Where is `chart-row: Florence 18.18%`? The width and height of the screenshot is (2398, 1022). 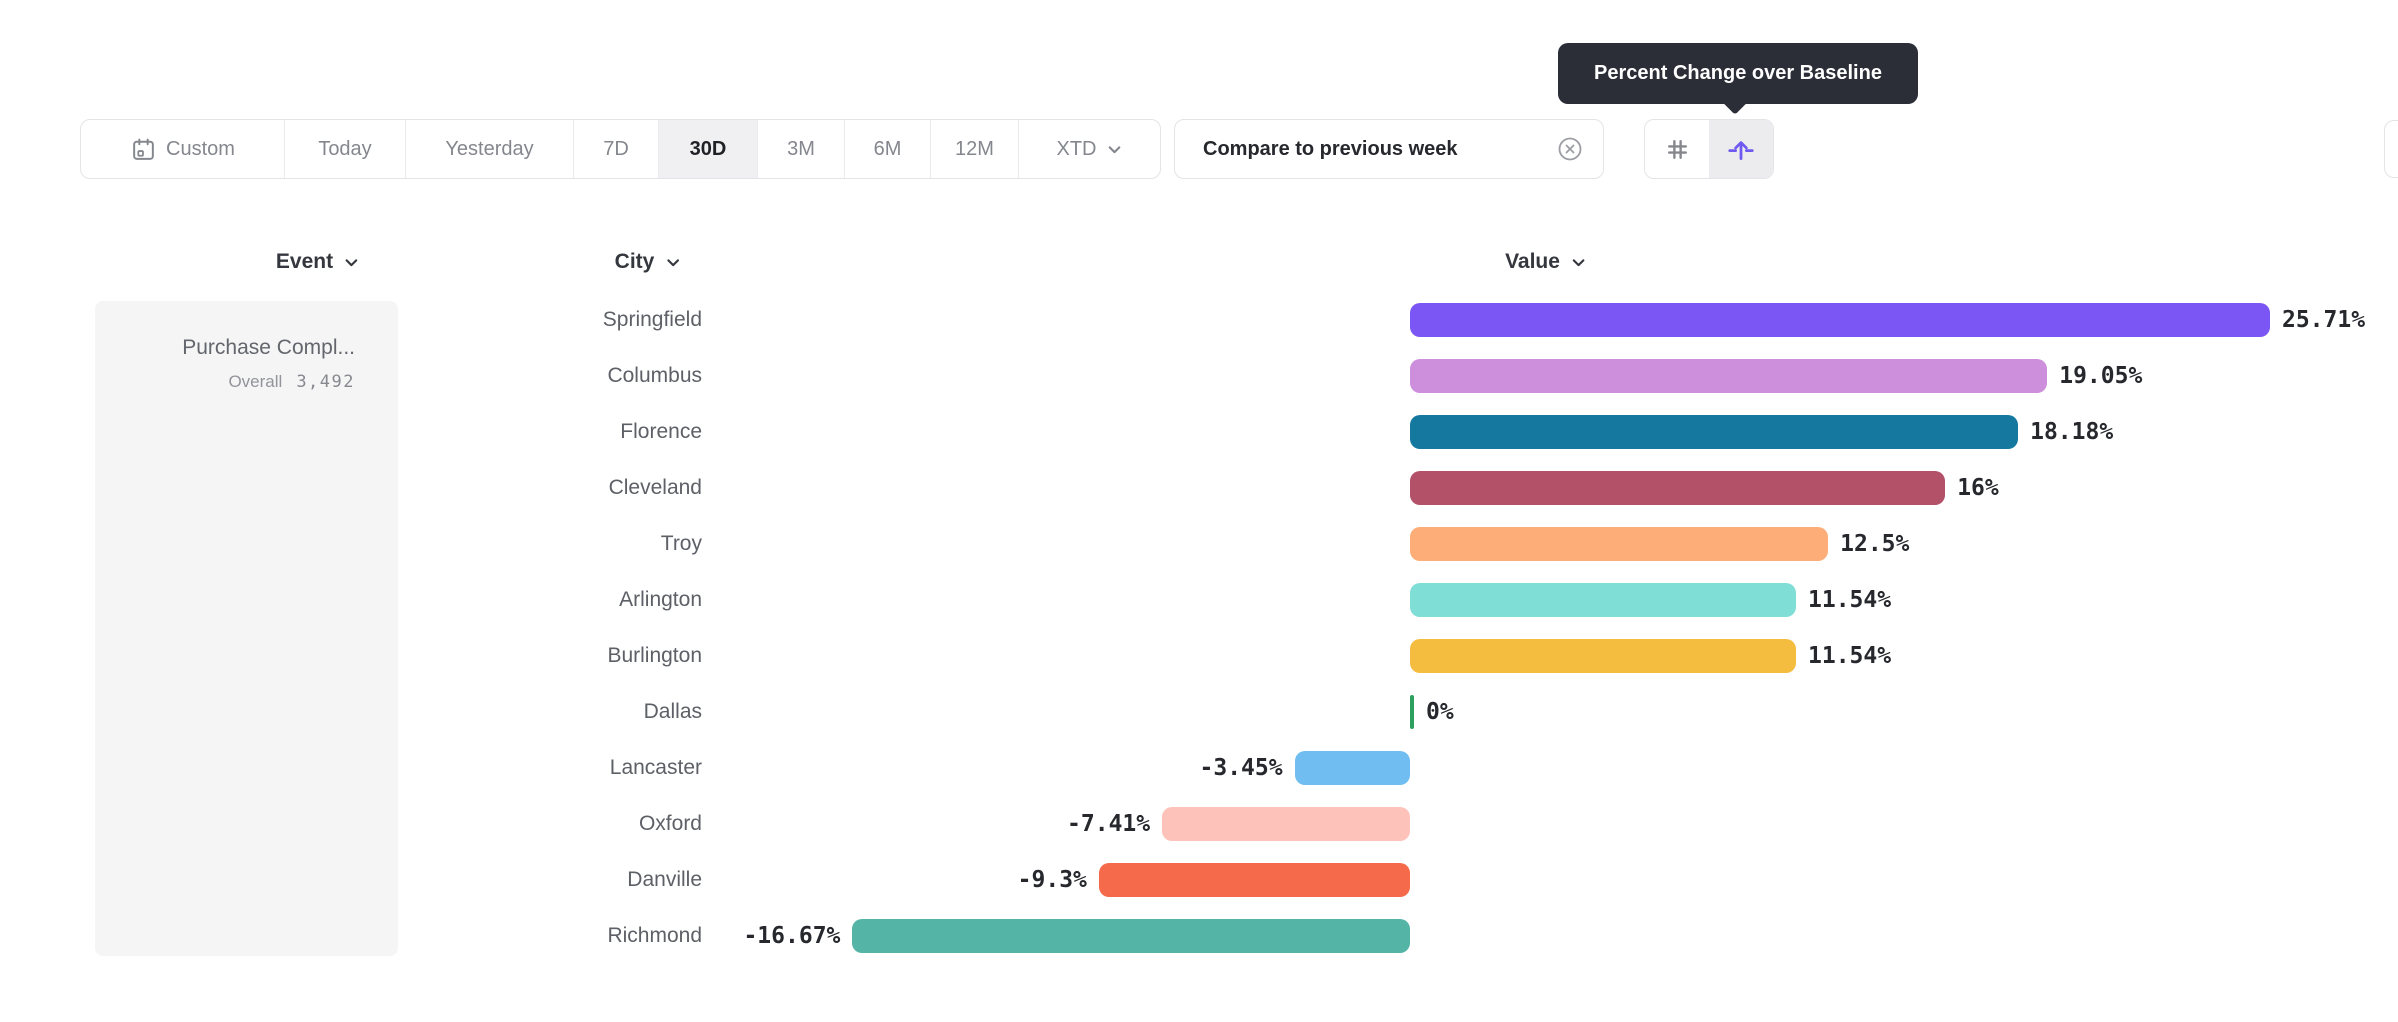 chart-row: Florence 18.18% is located at coordinates (1199, 432).